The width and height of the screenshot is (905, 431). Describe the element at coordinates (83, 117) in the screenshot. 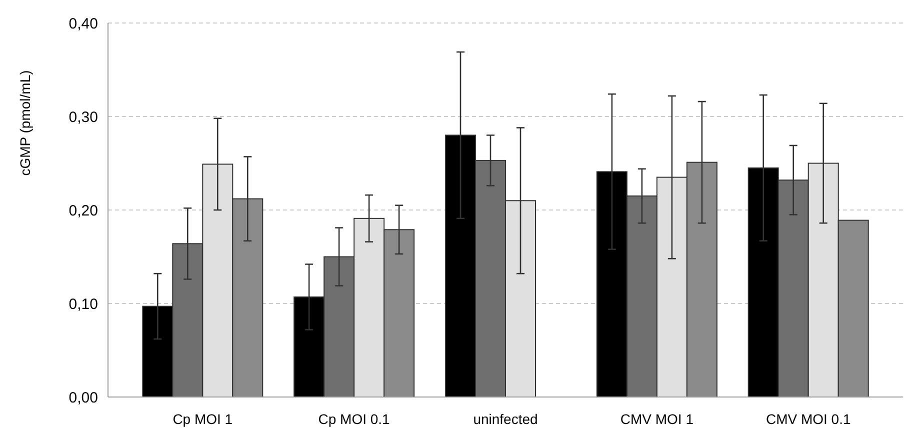

I see `y-tick-label: 0,30` at that location.